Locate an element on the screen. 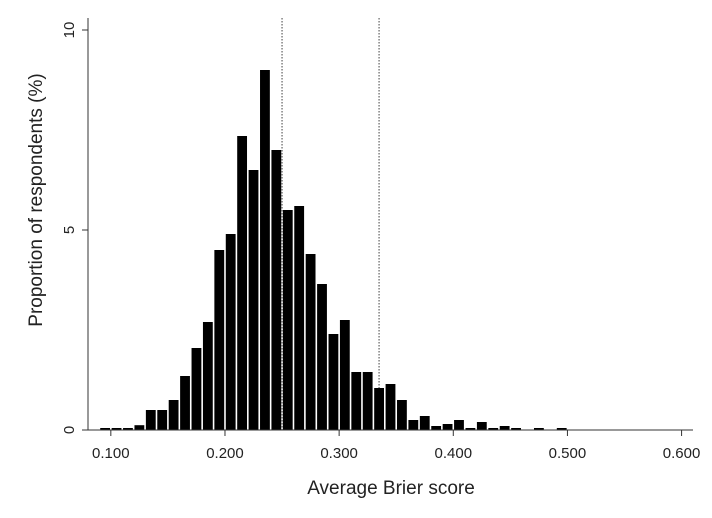  x-tick-label: 0.400 is located at coordinates (454, 453).